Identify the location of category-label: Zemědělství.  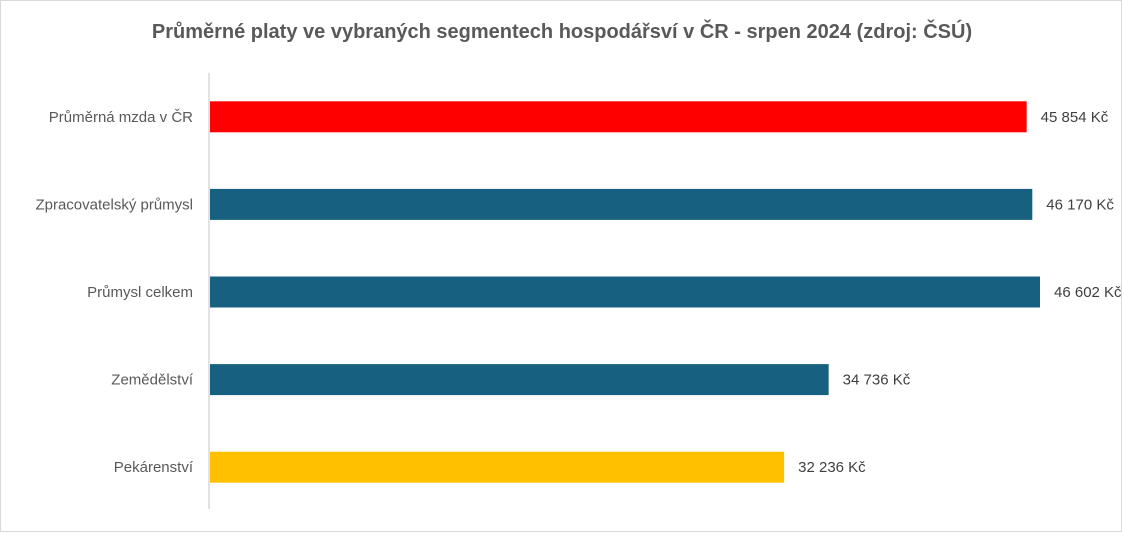
(152, 380).